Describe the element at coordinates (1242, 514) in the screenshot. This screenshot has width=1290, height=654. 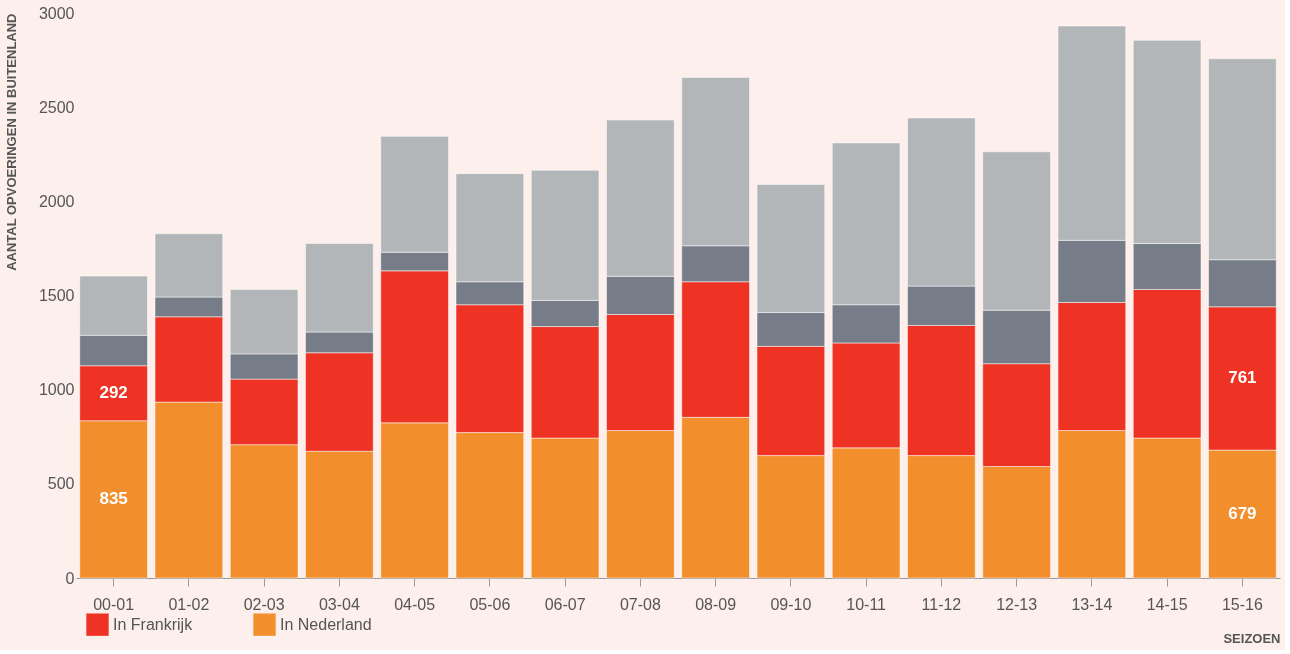
I see `data-label: 679` at that location.